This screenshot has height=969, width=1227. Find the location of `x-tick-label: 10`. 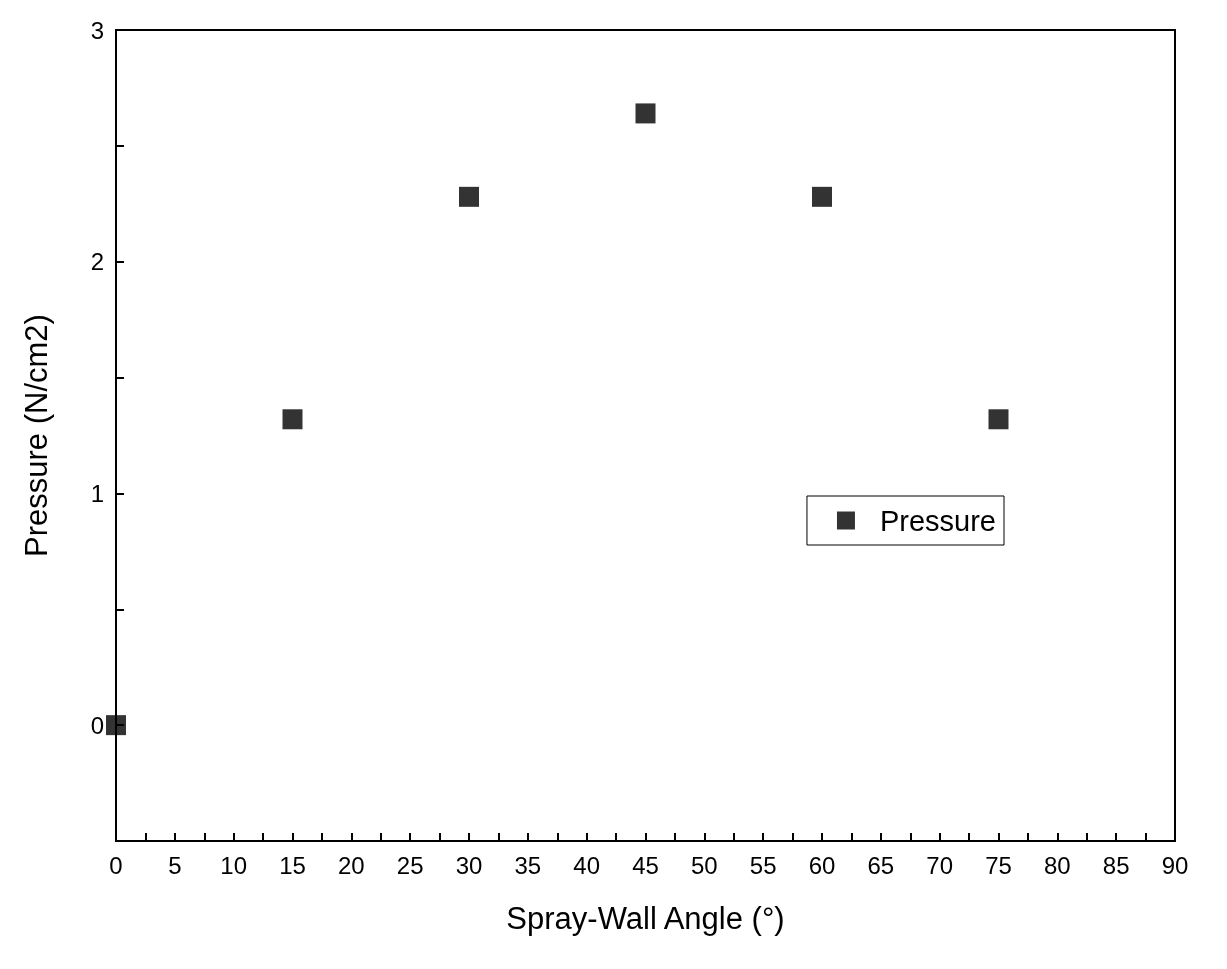

x-tick-label: 10 is located at coordinates (234, 865).